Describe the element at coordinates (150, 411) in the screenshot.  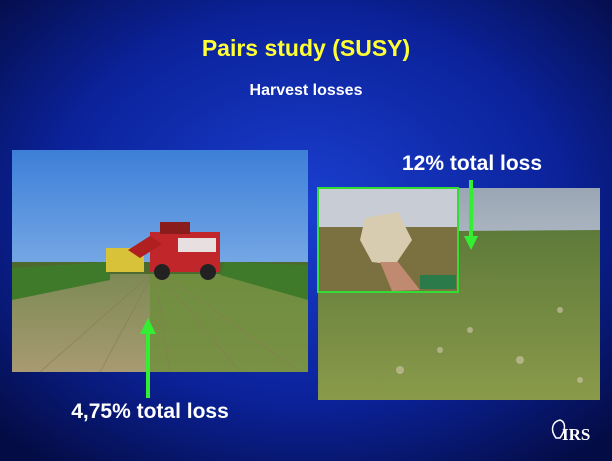
I see `left-label: 4,75% total loss` at that location.